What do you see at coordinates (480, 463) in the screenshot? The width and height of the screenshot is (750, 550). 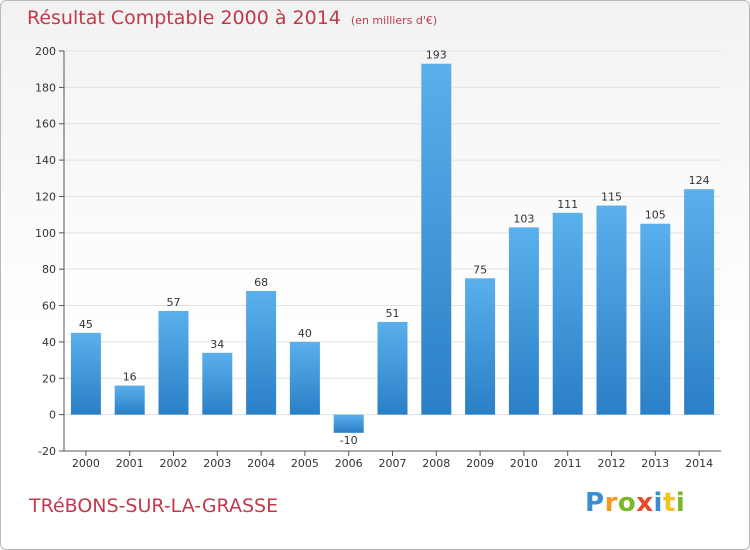 I see `x-tick-label: 2009` at bounding box center [480, 463].